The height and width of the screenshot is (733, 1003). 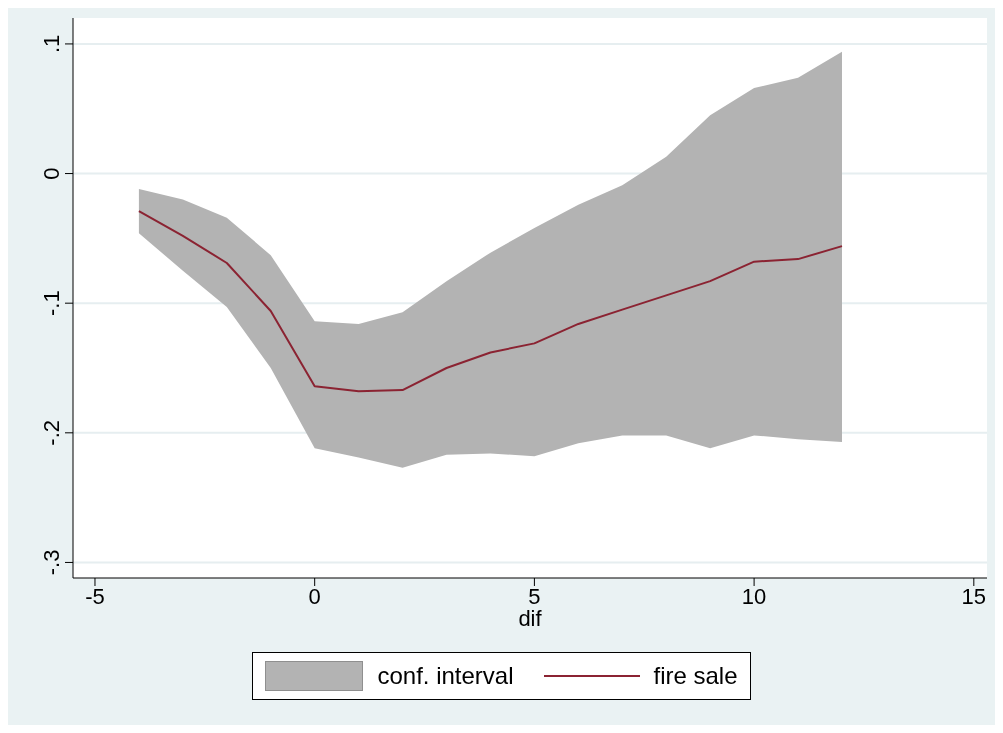 What do you see at coordinates (51, 303) in the screenshot?
I see `y-tick-label: -.1` at bounding box center [51, 303].